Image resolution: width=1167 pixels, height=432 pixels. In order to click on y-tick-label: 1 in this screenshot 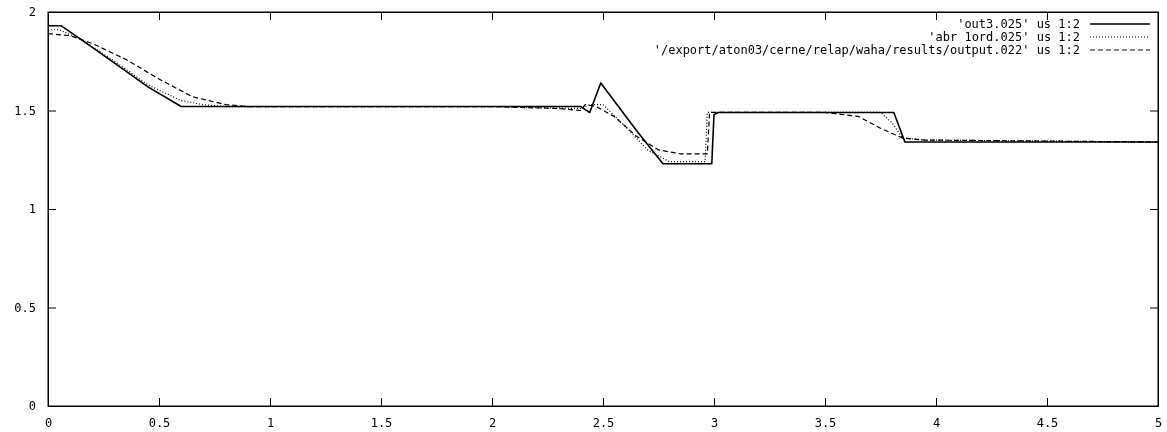, I will do `click(32, 209)`.